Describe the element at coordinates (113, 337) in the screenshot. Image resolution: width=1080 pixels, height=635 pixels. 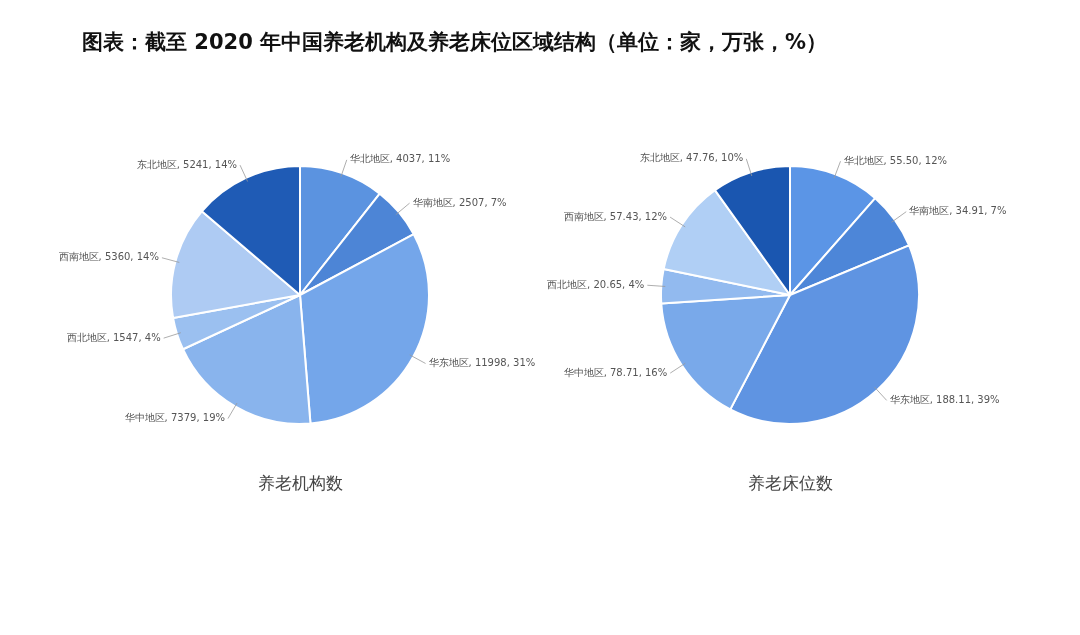
I see `slice-label: 西北地区, 1547, 4%` at that location.